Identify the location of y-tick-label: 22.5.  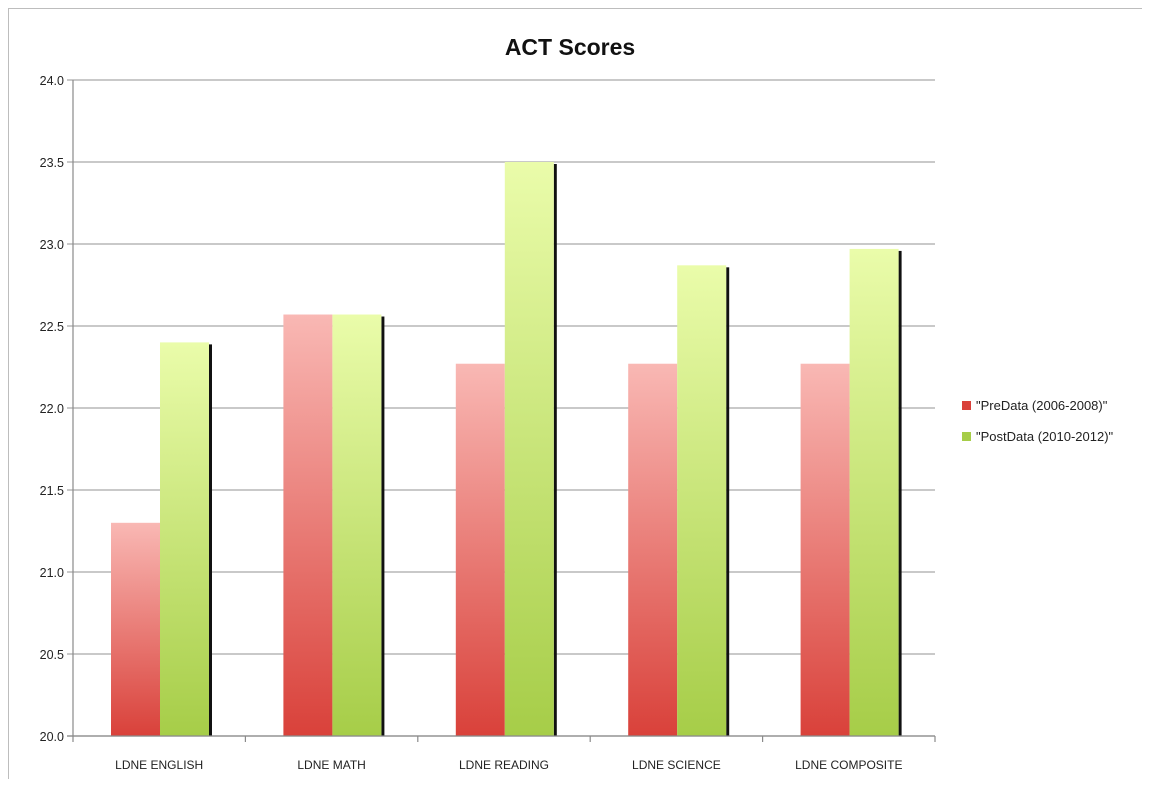
(52, 327).